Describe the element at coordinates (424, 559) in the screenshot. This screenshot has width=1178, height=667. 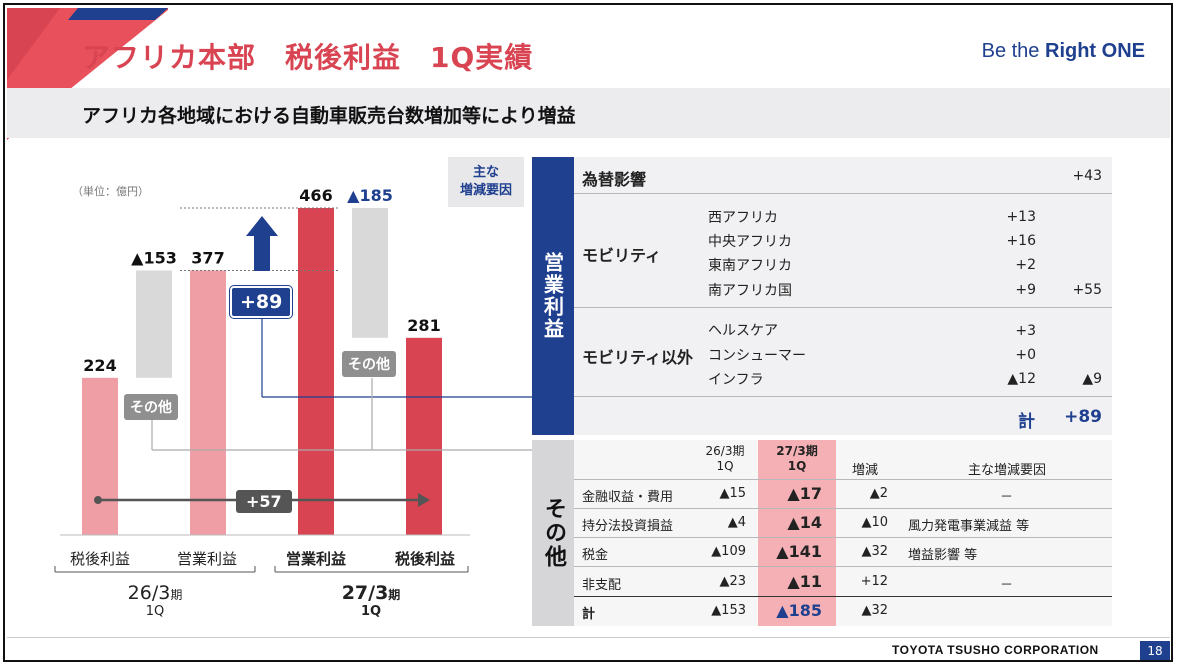
I see `x-label-4: 税後利益` at that location.